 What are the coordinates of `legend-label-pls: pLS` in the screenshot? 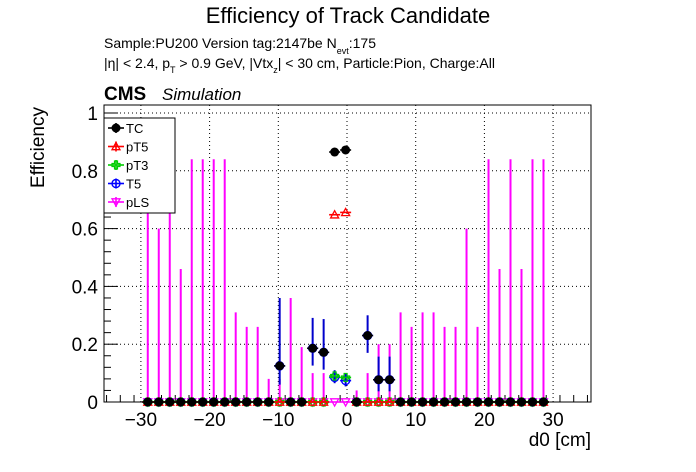 It's located at (137, 202).